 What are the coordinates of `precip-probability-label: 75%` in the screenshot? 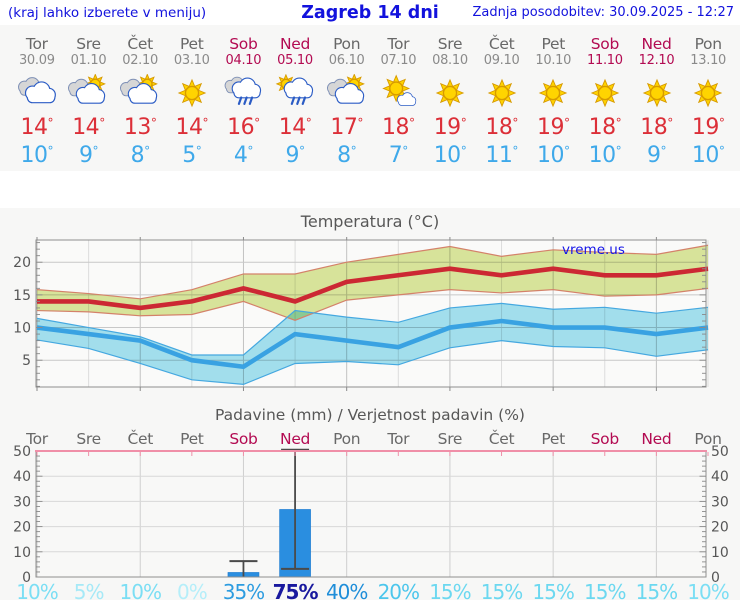 It's located at (296, 590).